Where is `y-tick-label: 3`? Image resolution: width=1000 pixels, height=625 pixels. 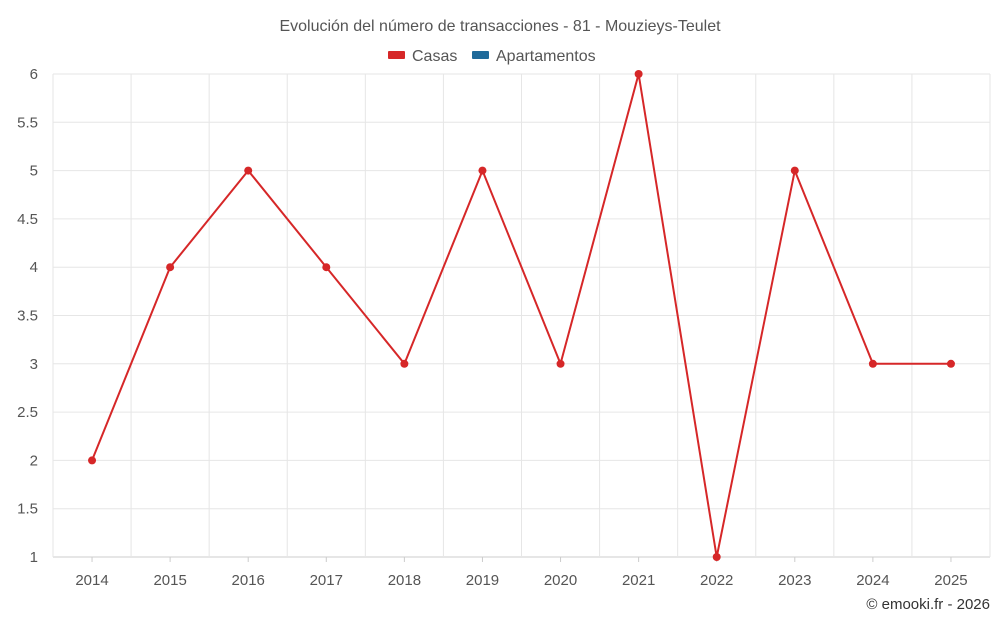
y-tick-label: 3 is located at coordinates (34, 364).